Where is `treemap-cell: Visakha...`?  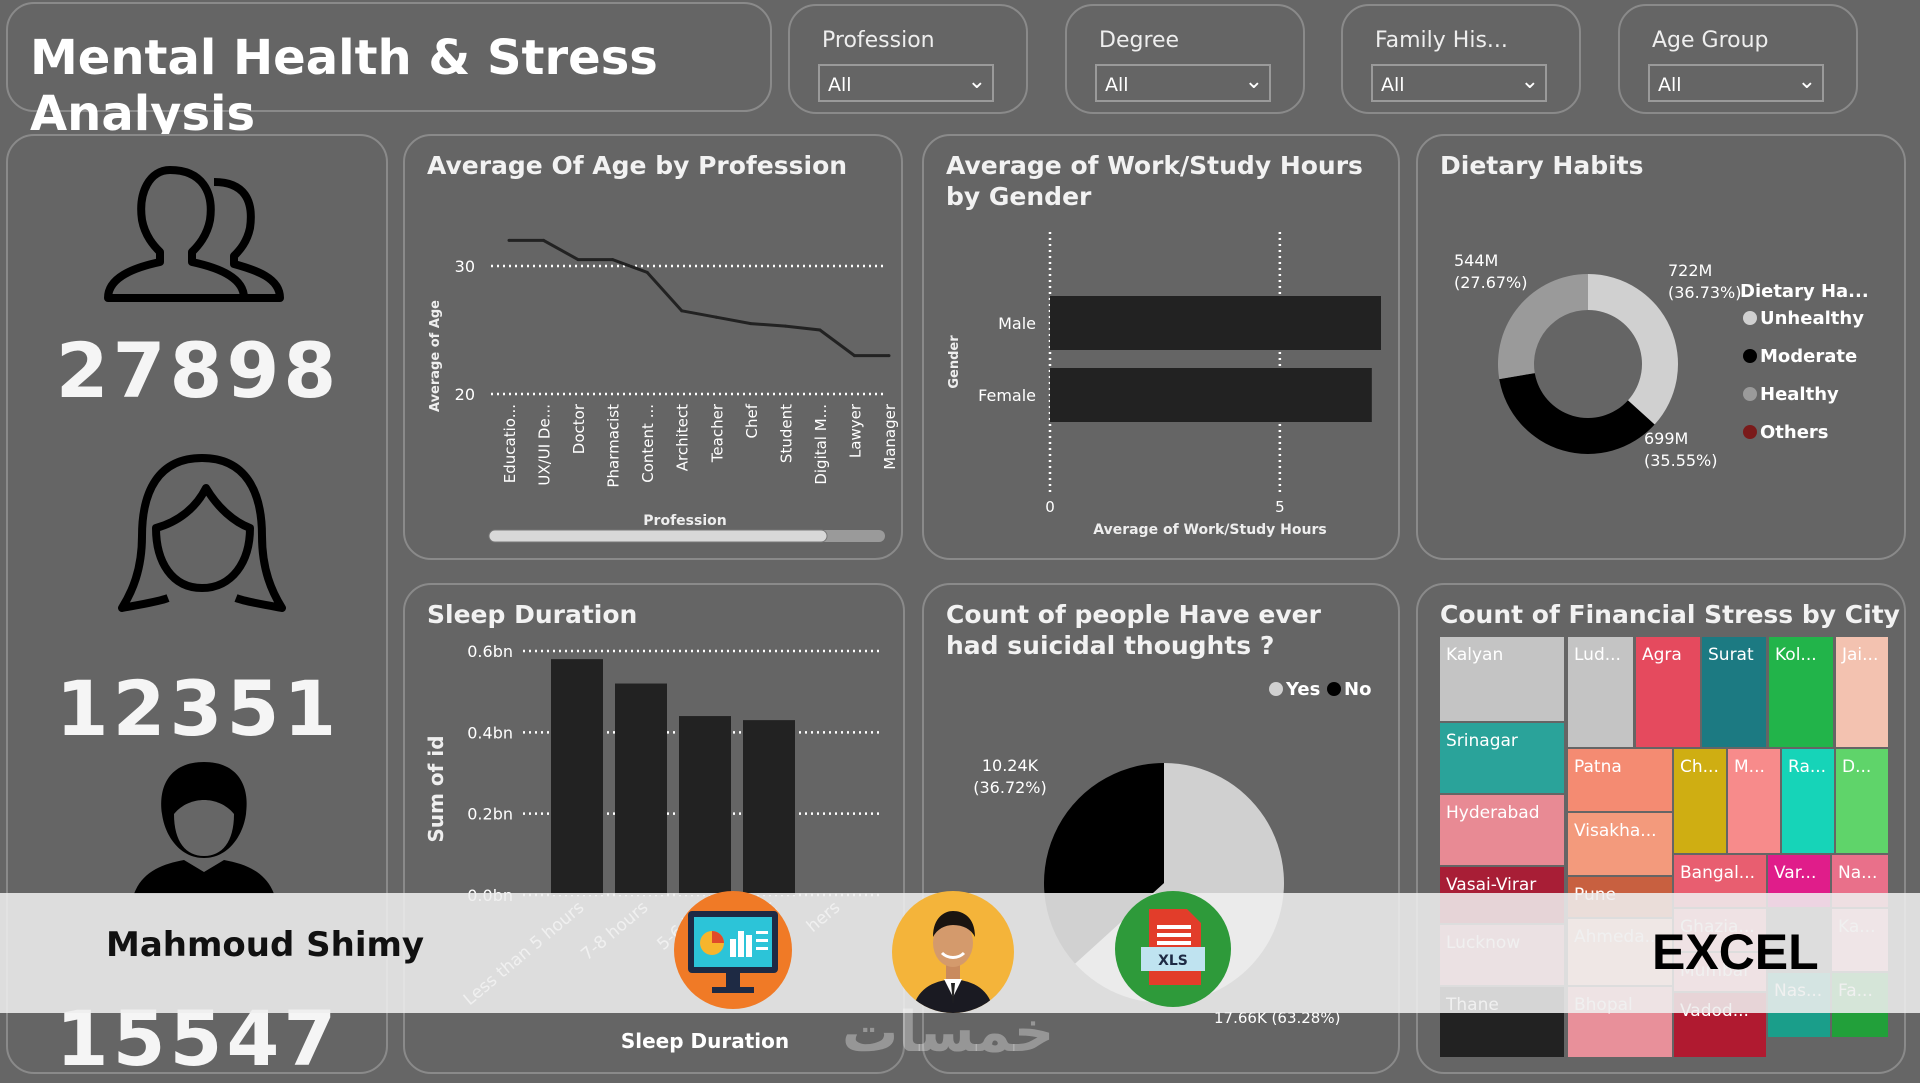 treemap-cell: Visakha... is located at coordinates (1620, 844).